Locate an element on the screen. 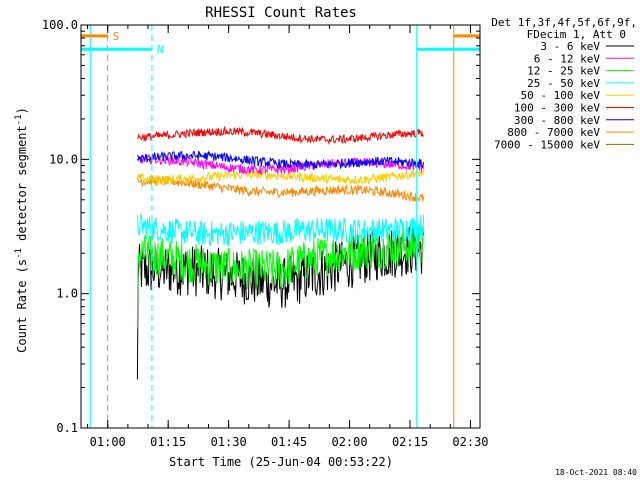 The height and width of the screenshot is (480, 640). x-tick-label: 02:30 is located at coordinates (470, 442).